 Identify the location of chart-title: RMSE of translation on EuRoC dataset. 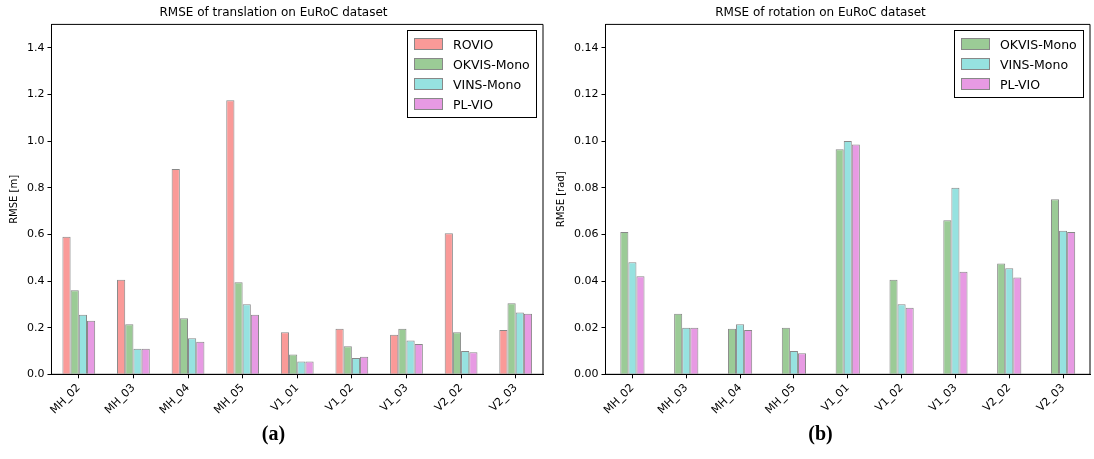
(273, 12).